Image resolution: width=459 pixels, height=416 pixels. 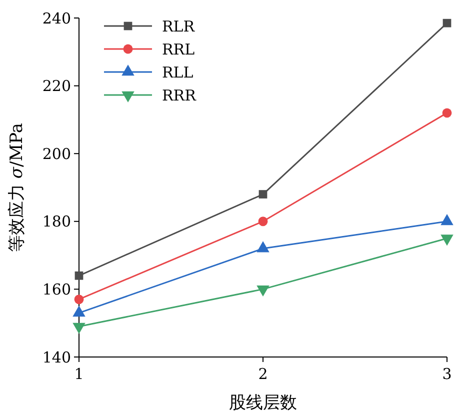 What do you see at coordinates (56, 18) in the screenshot?
I see `y-tick-label: 240` at bounding box center [56, 18].